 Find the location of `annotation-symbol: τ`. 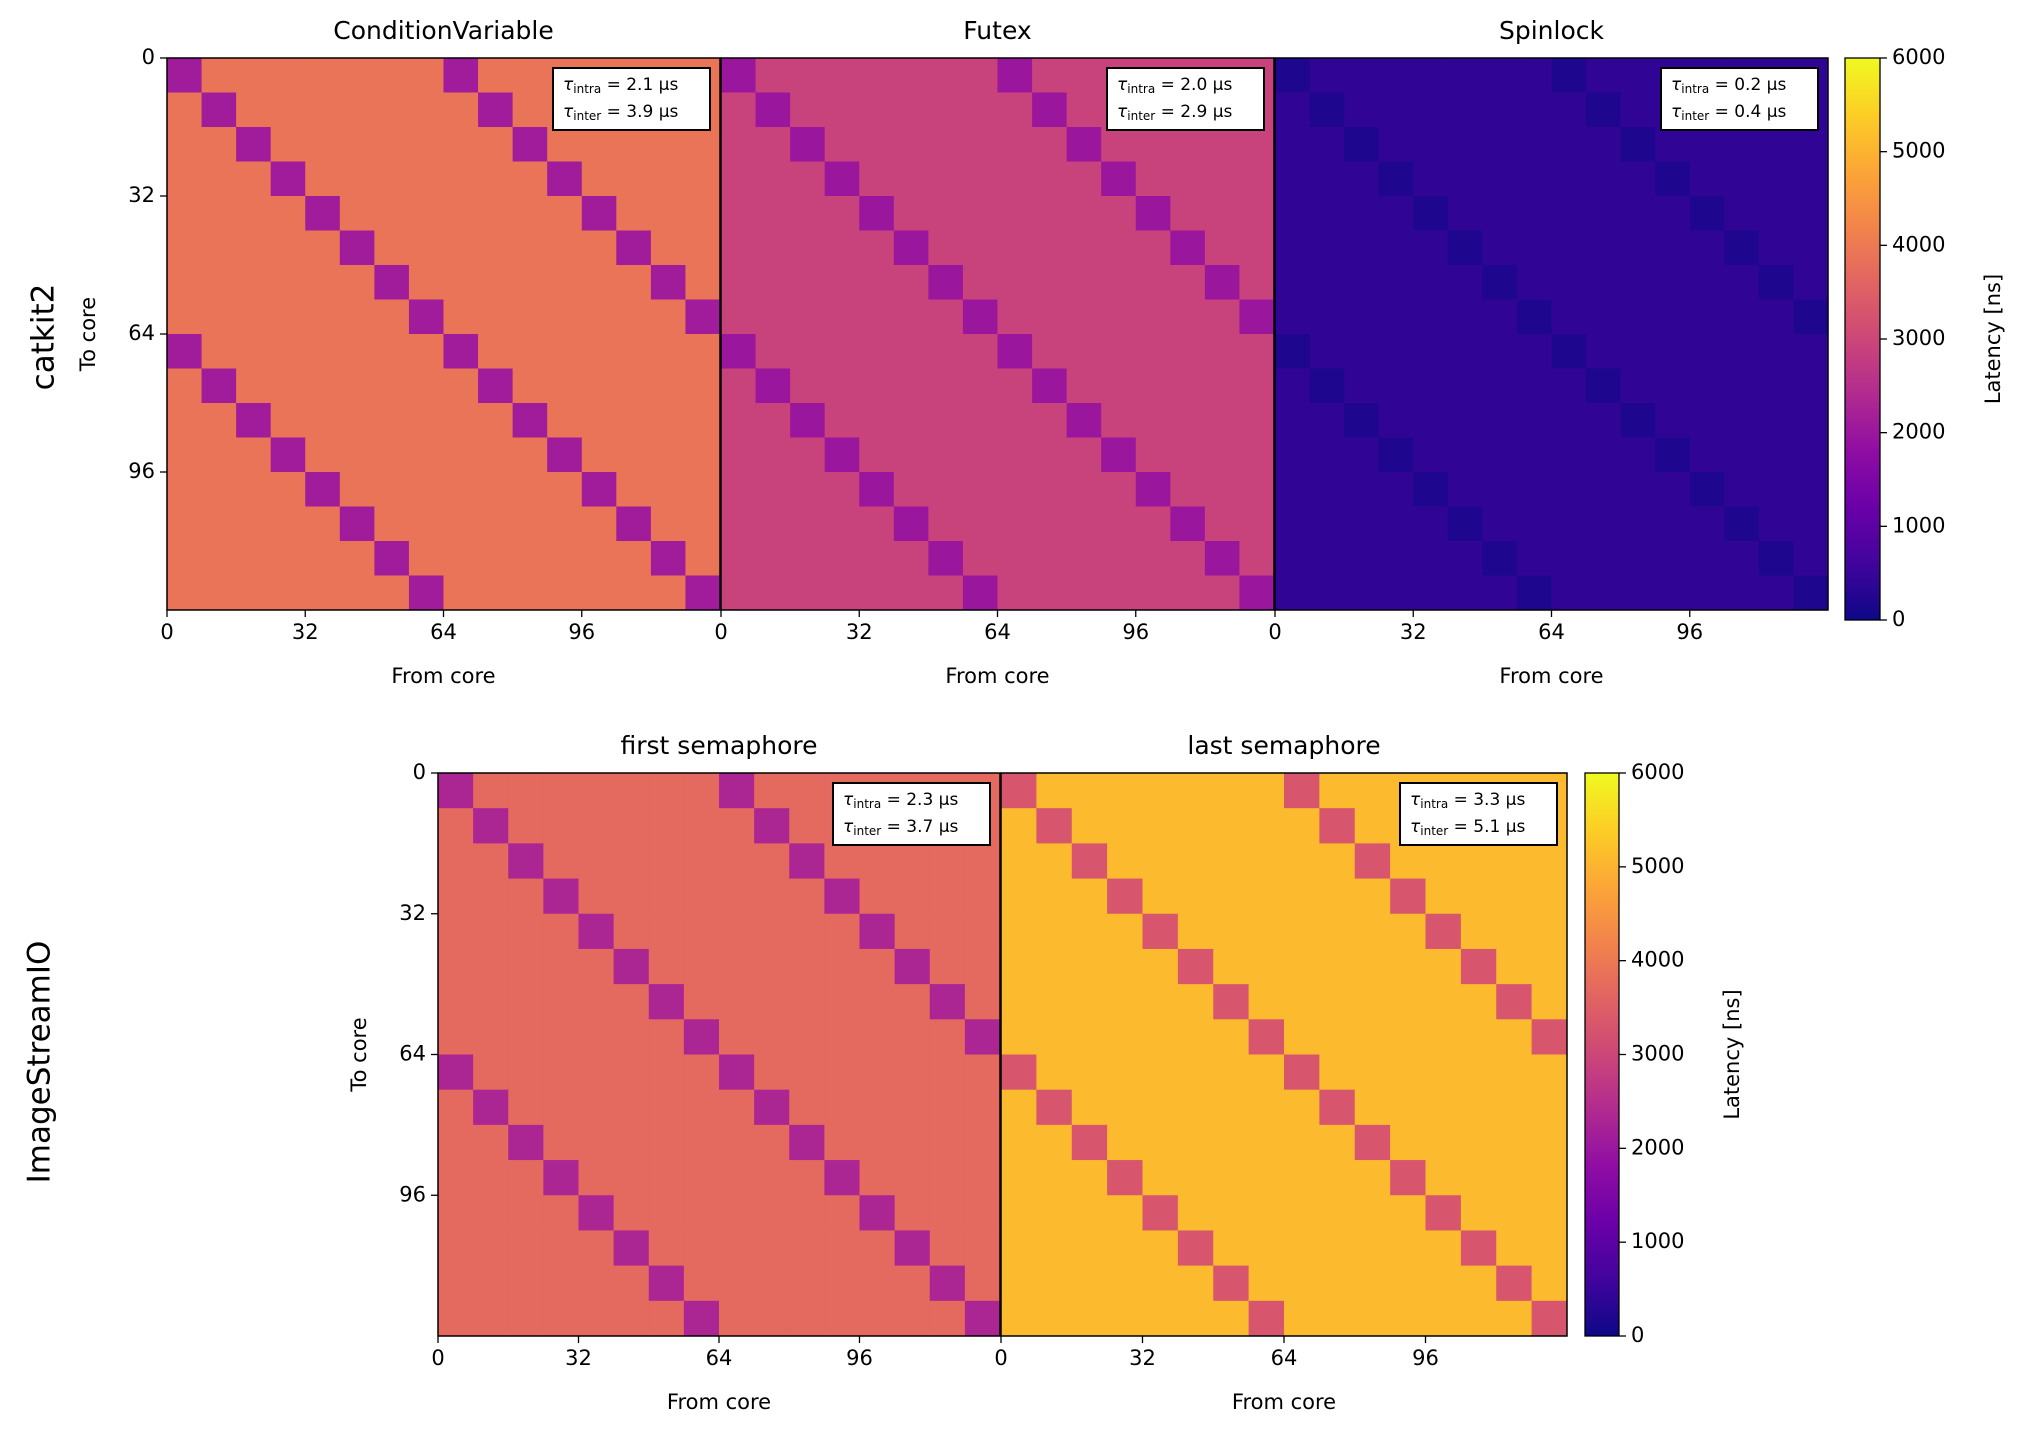

annotation-symbol: τ is located at coordinates (1676, 112).